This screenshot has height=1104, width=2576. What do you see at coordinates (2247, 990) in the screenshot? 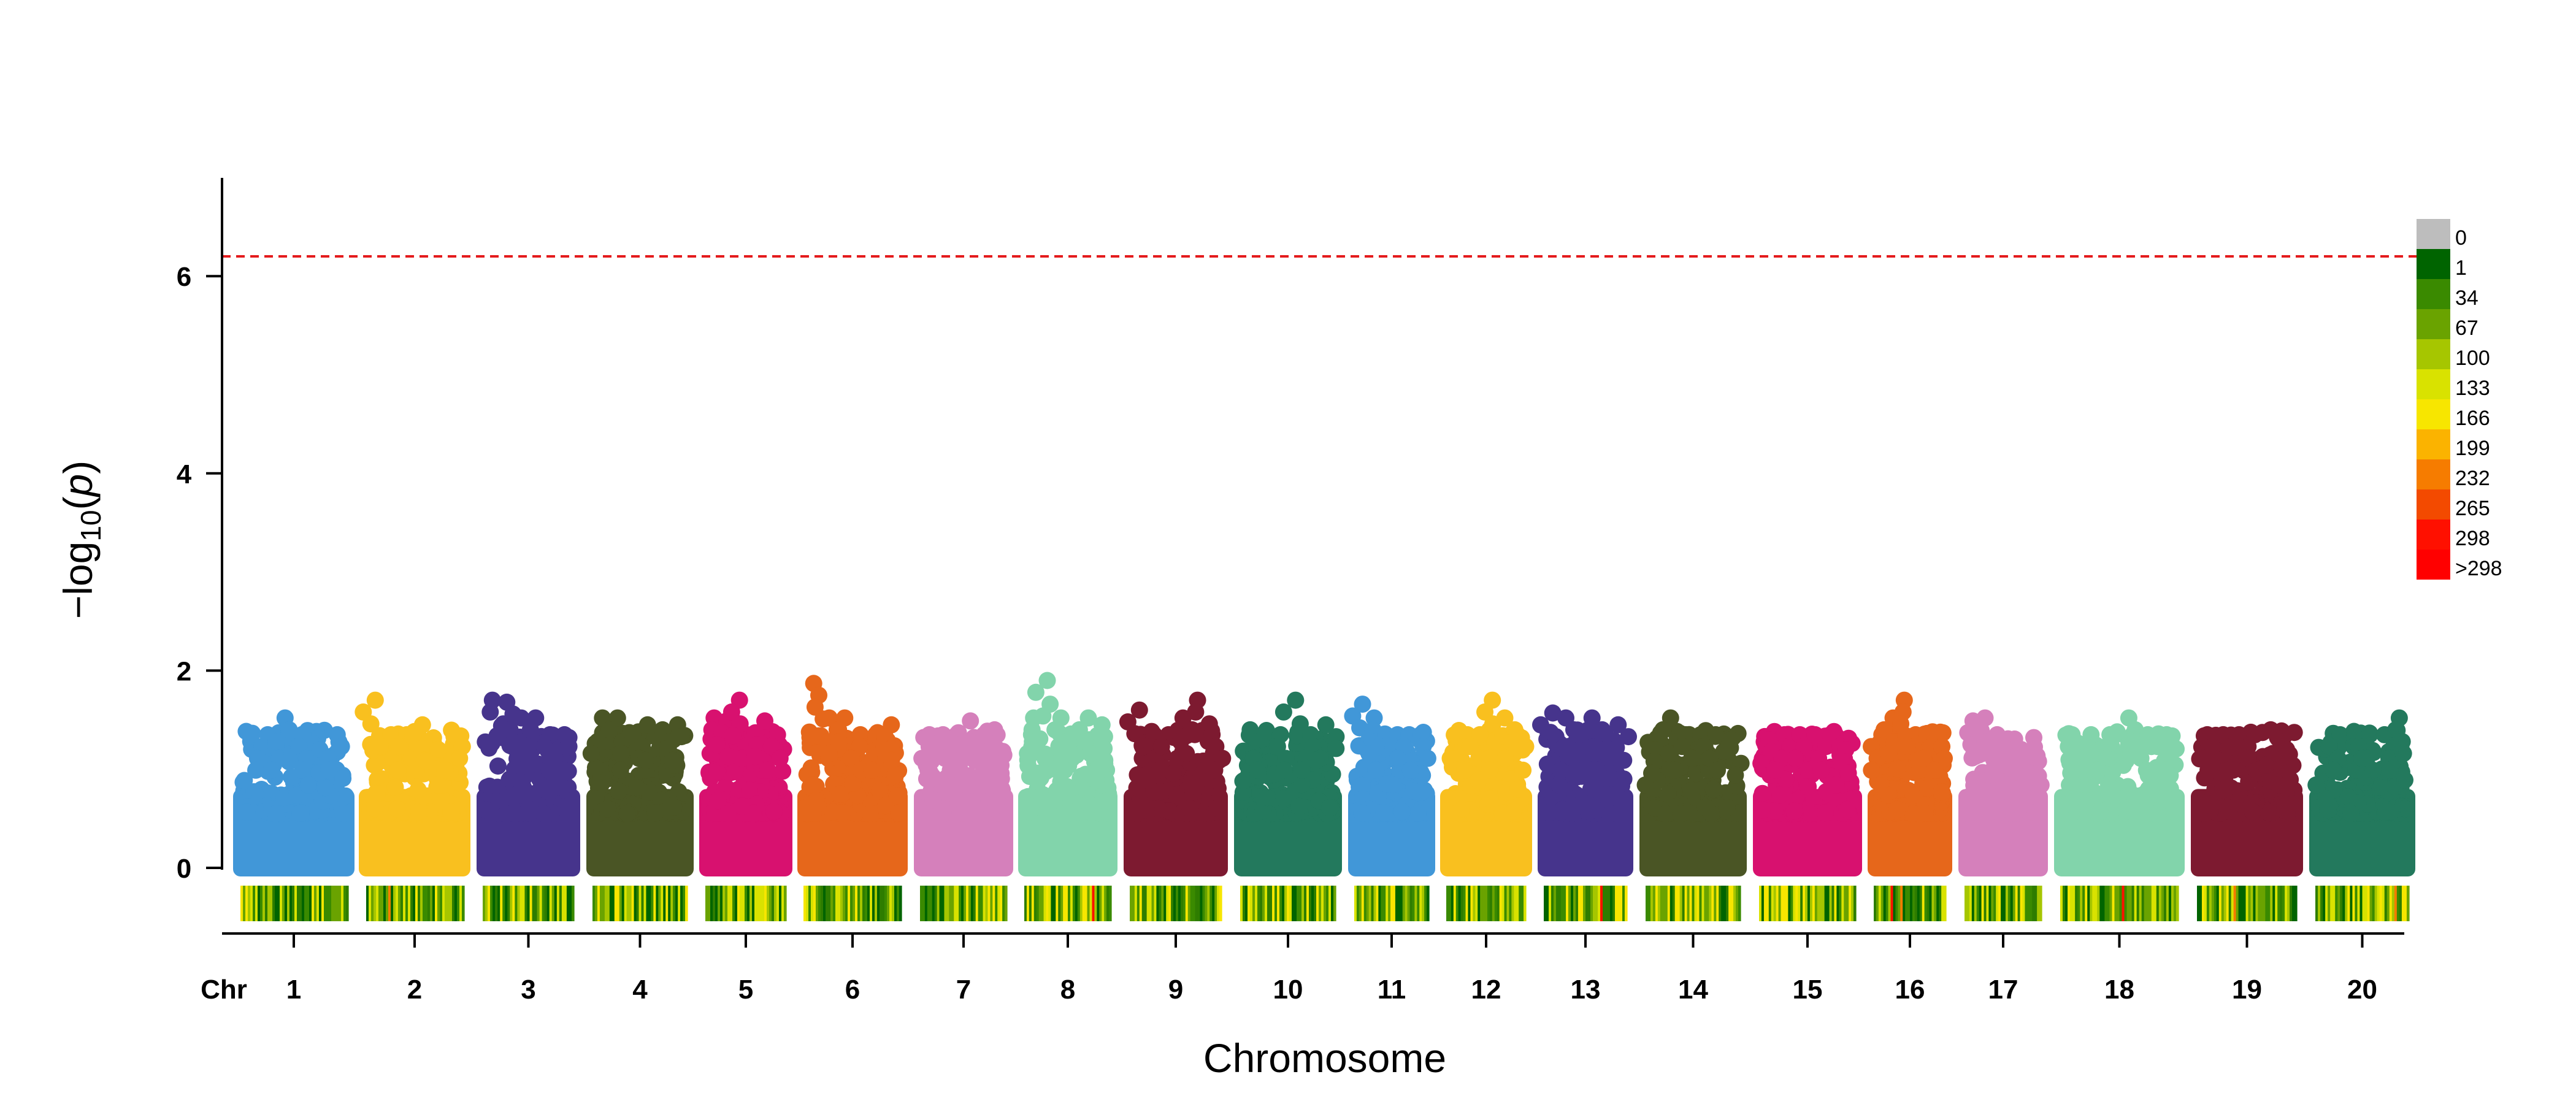
I see `x-tick-label: 19` at bounding box center [2247, 990].